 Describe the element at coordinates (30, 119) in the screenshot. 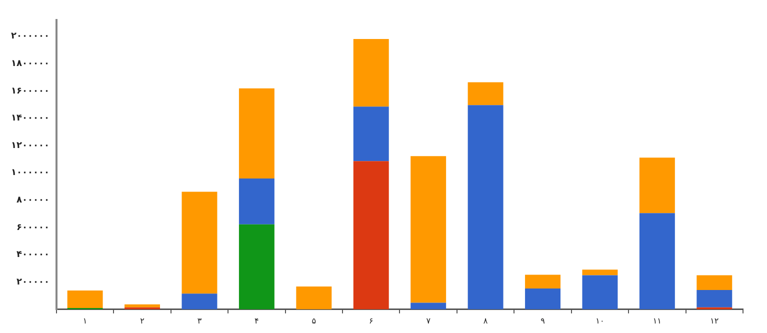

I see `y-tick-label: ۱۴۰۰۰۰۰` at that location.